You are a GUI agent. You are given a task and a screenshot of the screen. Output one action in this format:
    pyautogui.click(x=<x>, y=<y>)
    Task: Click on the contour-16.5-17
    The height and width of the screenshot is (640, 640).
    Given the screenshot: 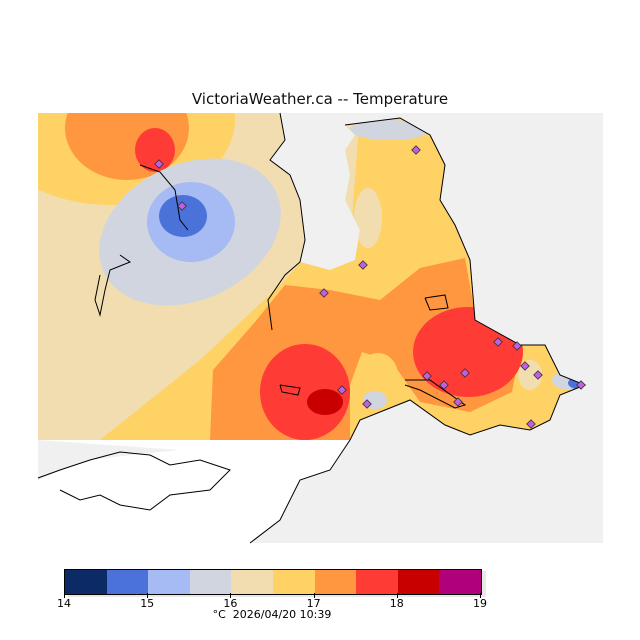 What is the action you would take?
    pyautogui.click(x=378, y=375)
    